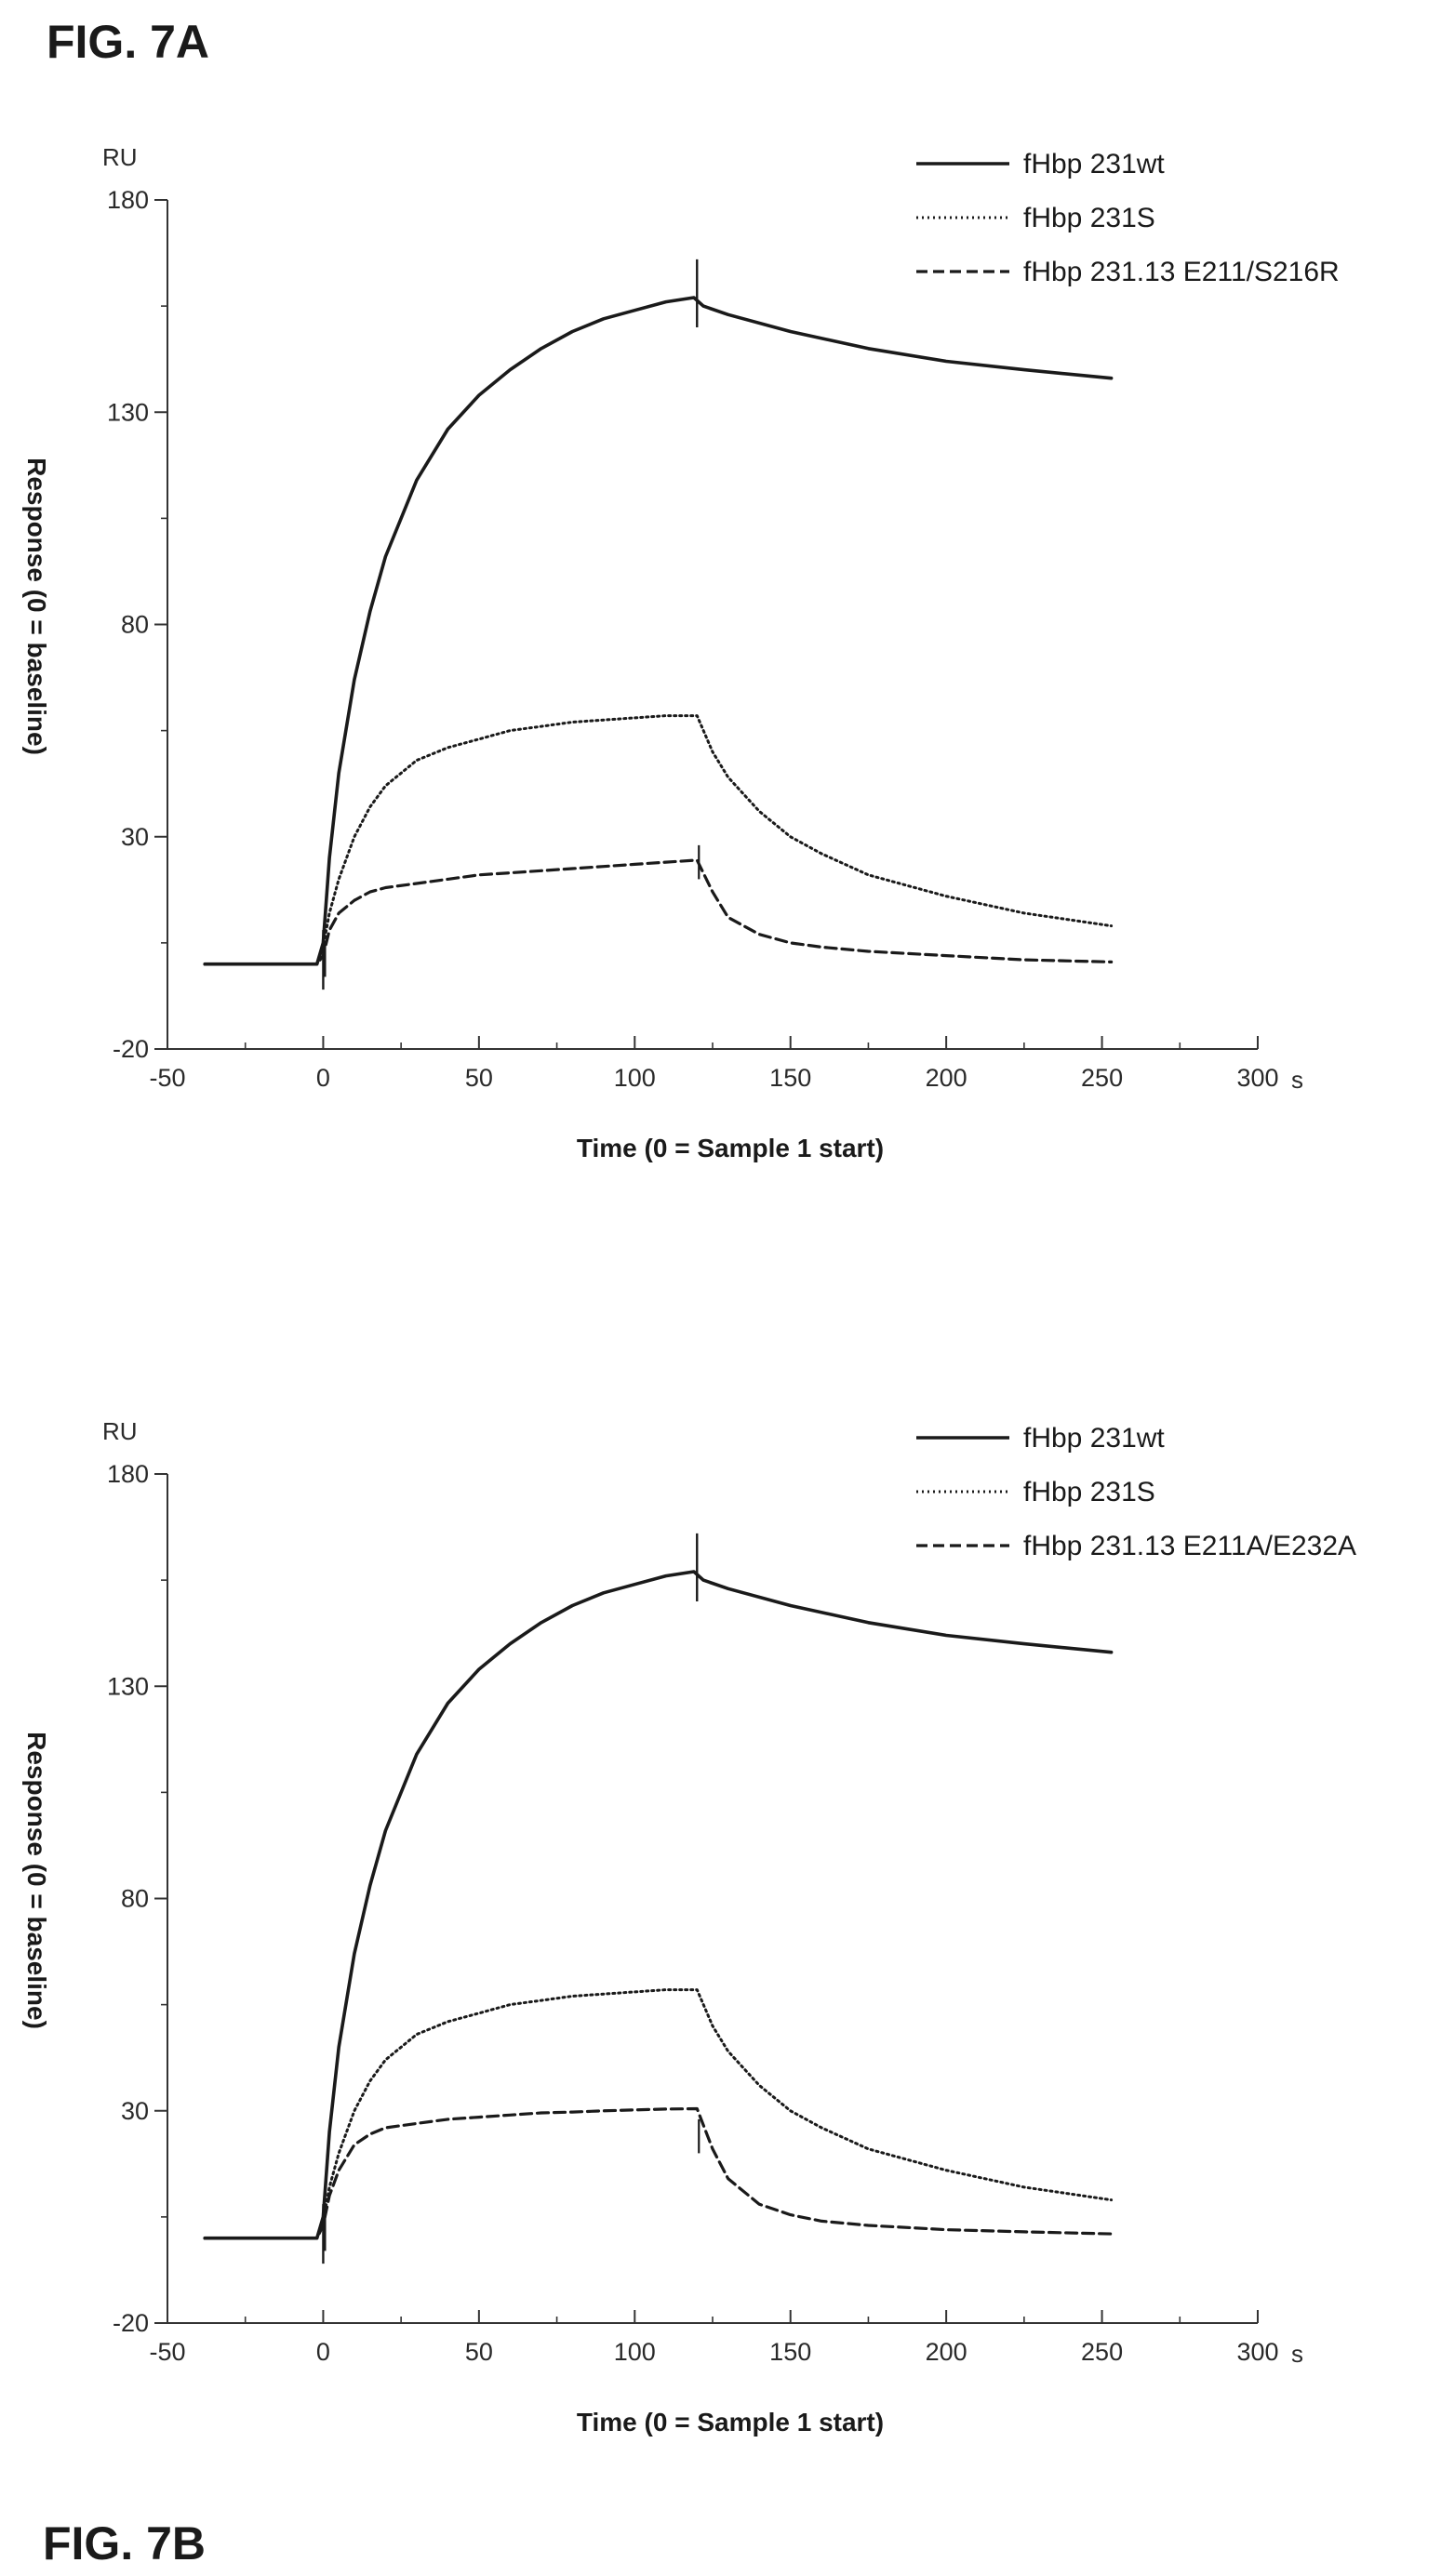 This screenshot has height=2576, width=1441. What do you see at coordinates (128, 42) in the screenshot?
I see `figure-label-a: FIG. 7A` at bounding box center [128, 42].